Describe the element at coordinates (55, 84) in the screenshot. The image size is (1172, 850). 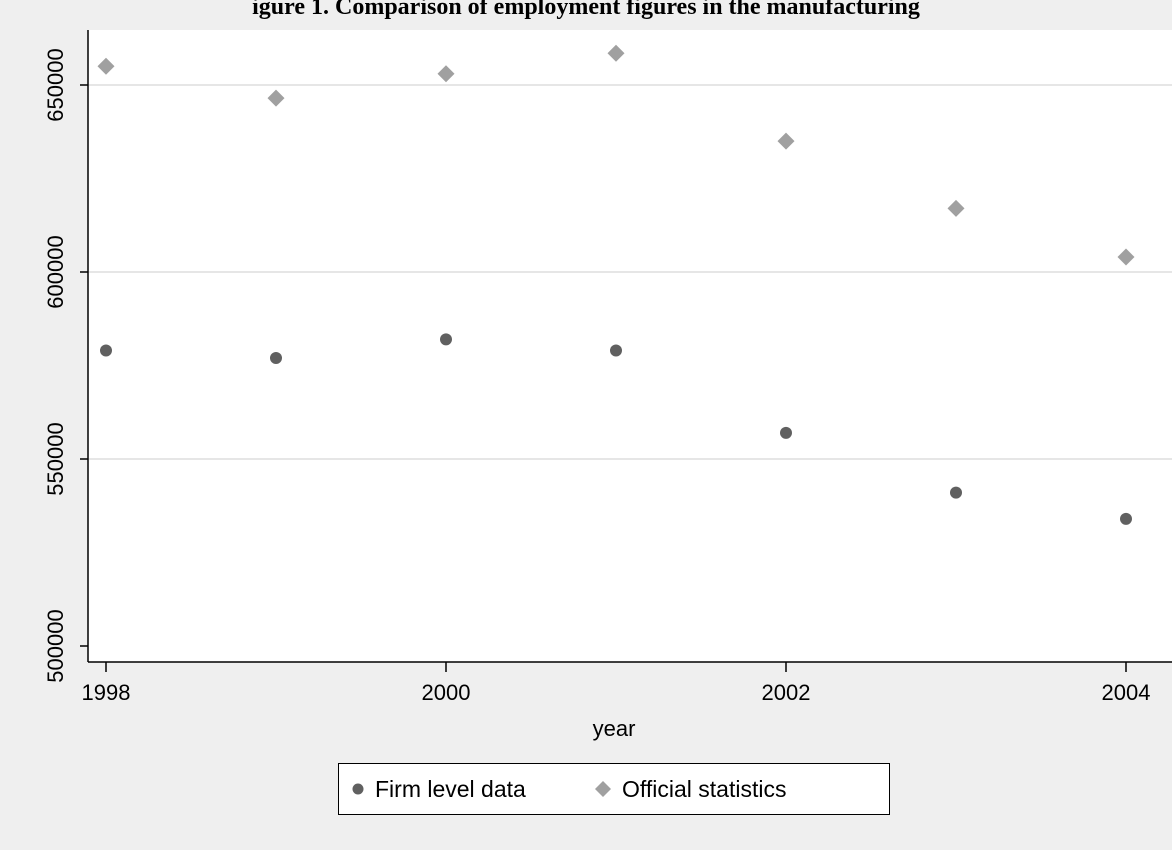
I see `y-tick-label: 650000` at that location.